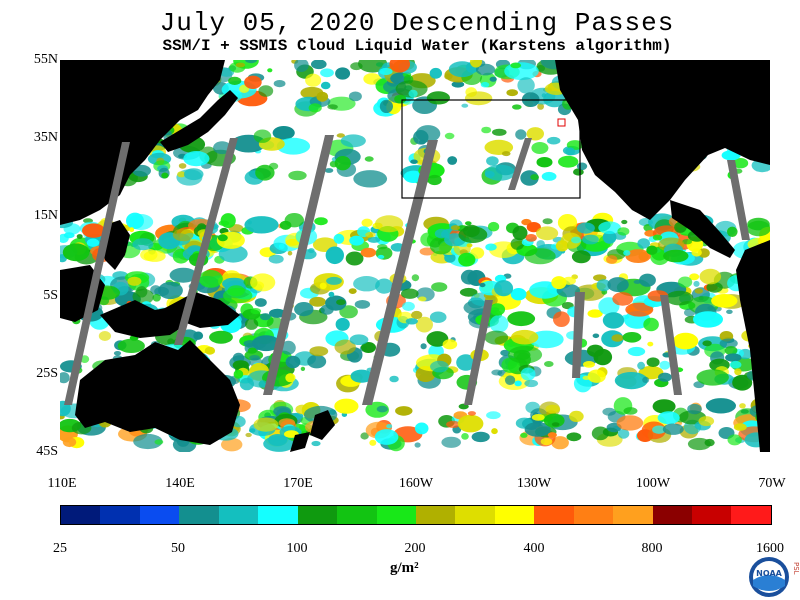 The width and height of the screenshot is (800, 600). Describe the element at coordinates (753, 346) in the screenshot. I see `land-south-america` at that location.